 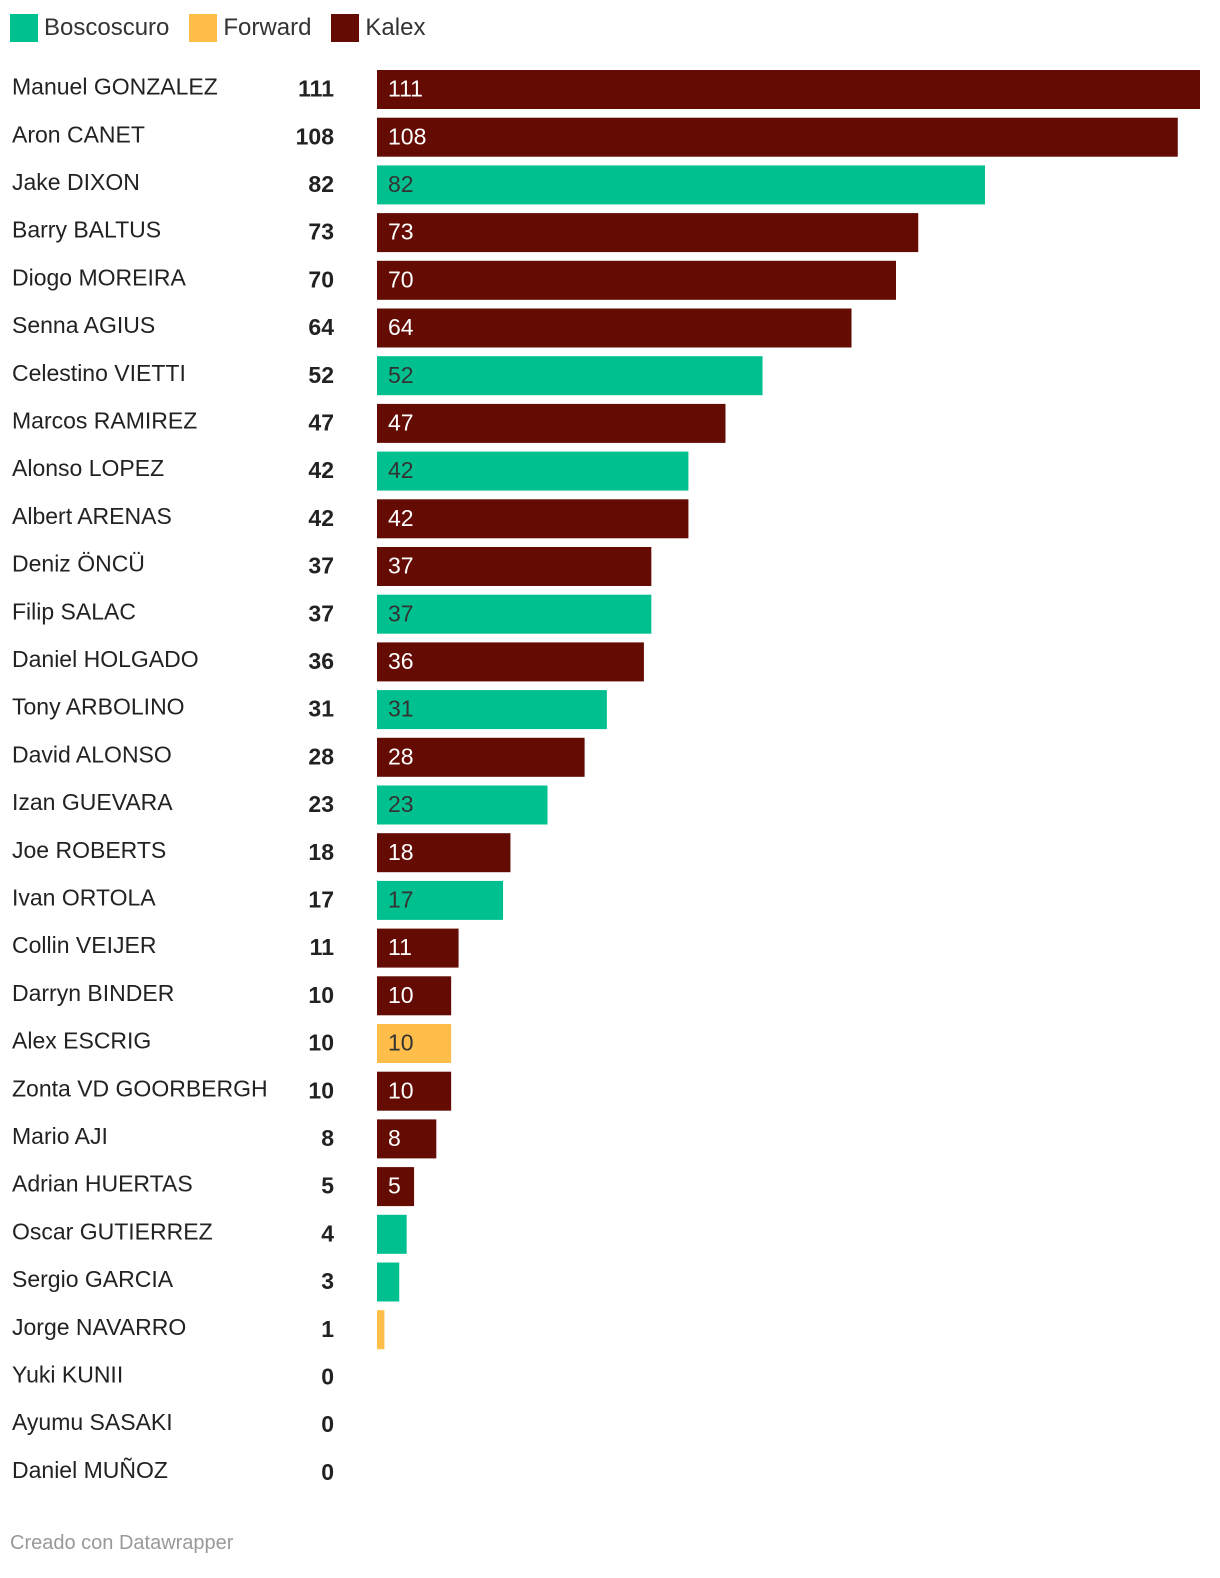 I want to click on bar-marcos-ramirez, so click(x=551, y=423).